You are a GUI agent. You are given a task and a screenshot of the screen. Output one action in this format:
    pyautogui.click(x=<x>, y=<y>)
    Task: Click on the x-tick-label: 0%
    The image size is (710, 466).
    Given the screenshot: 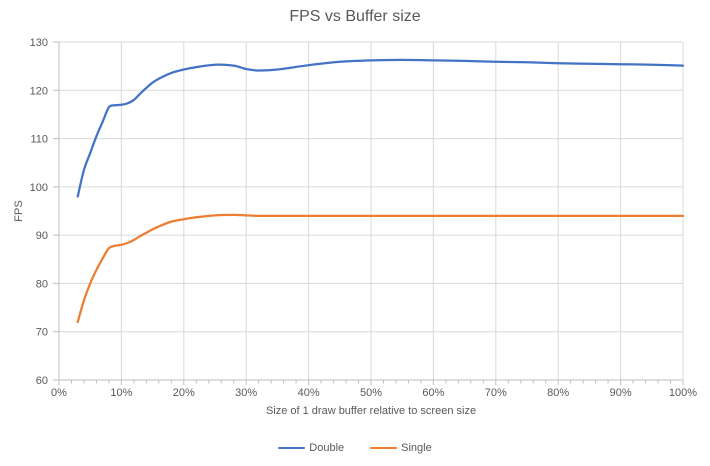 What is the action you would take?
    pyautogui.click(x=59, y=393)
    